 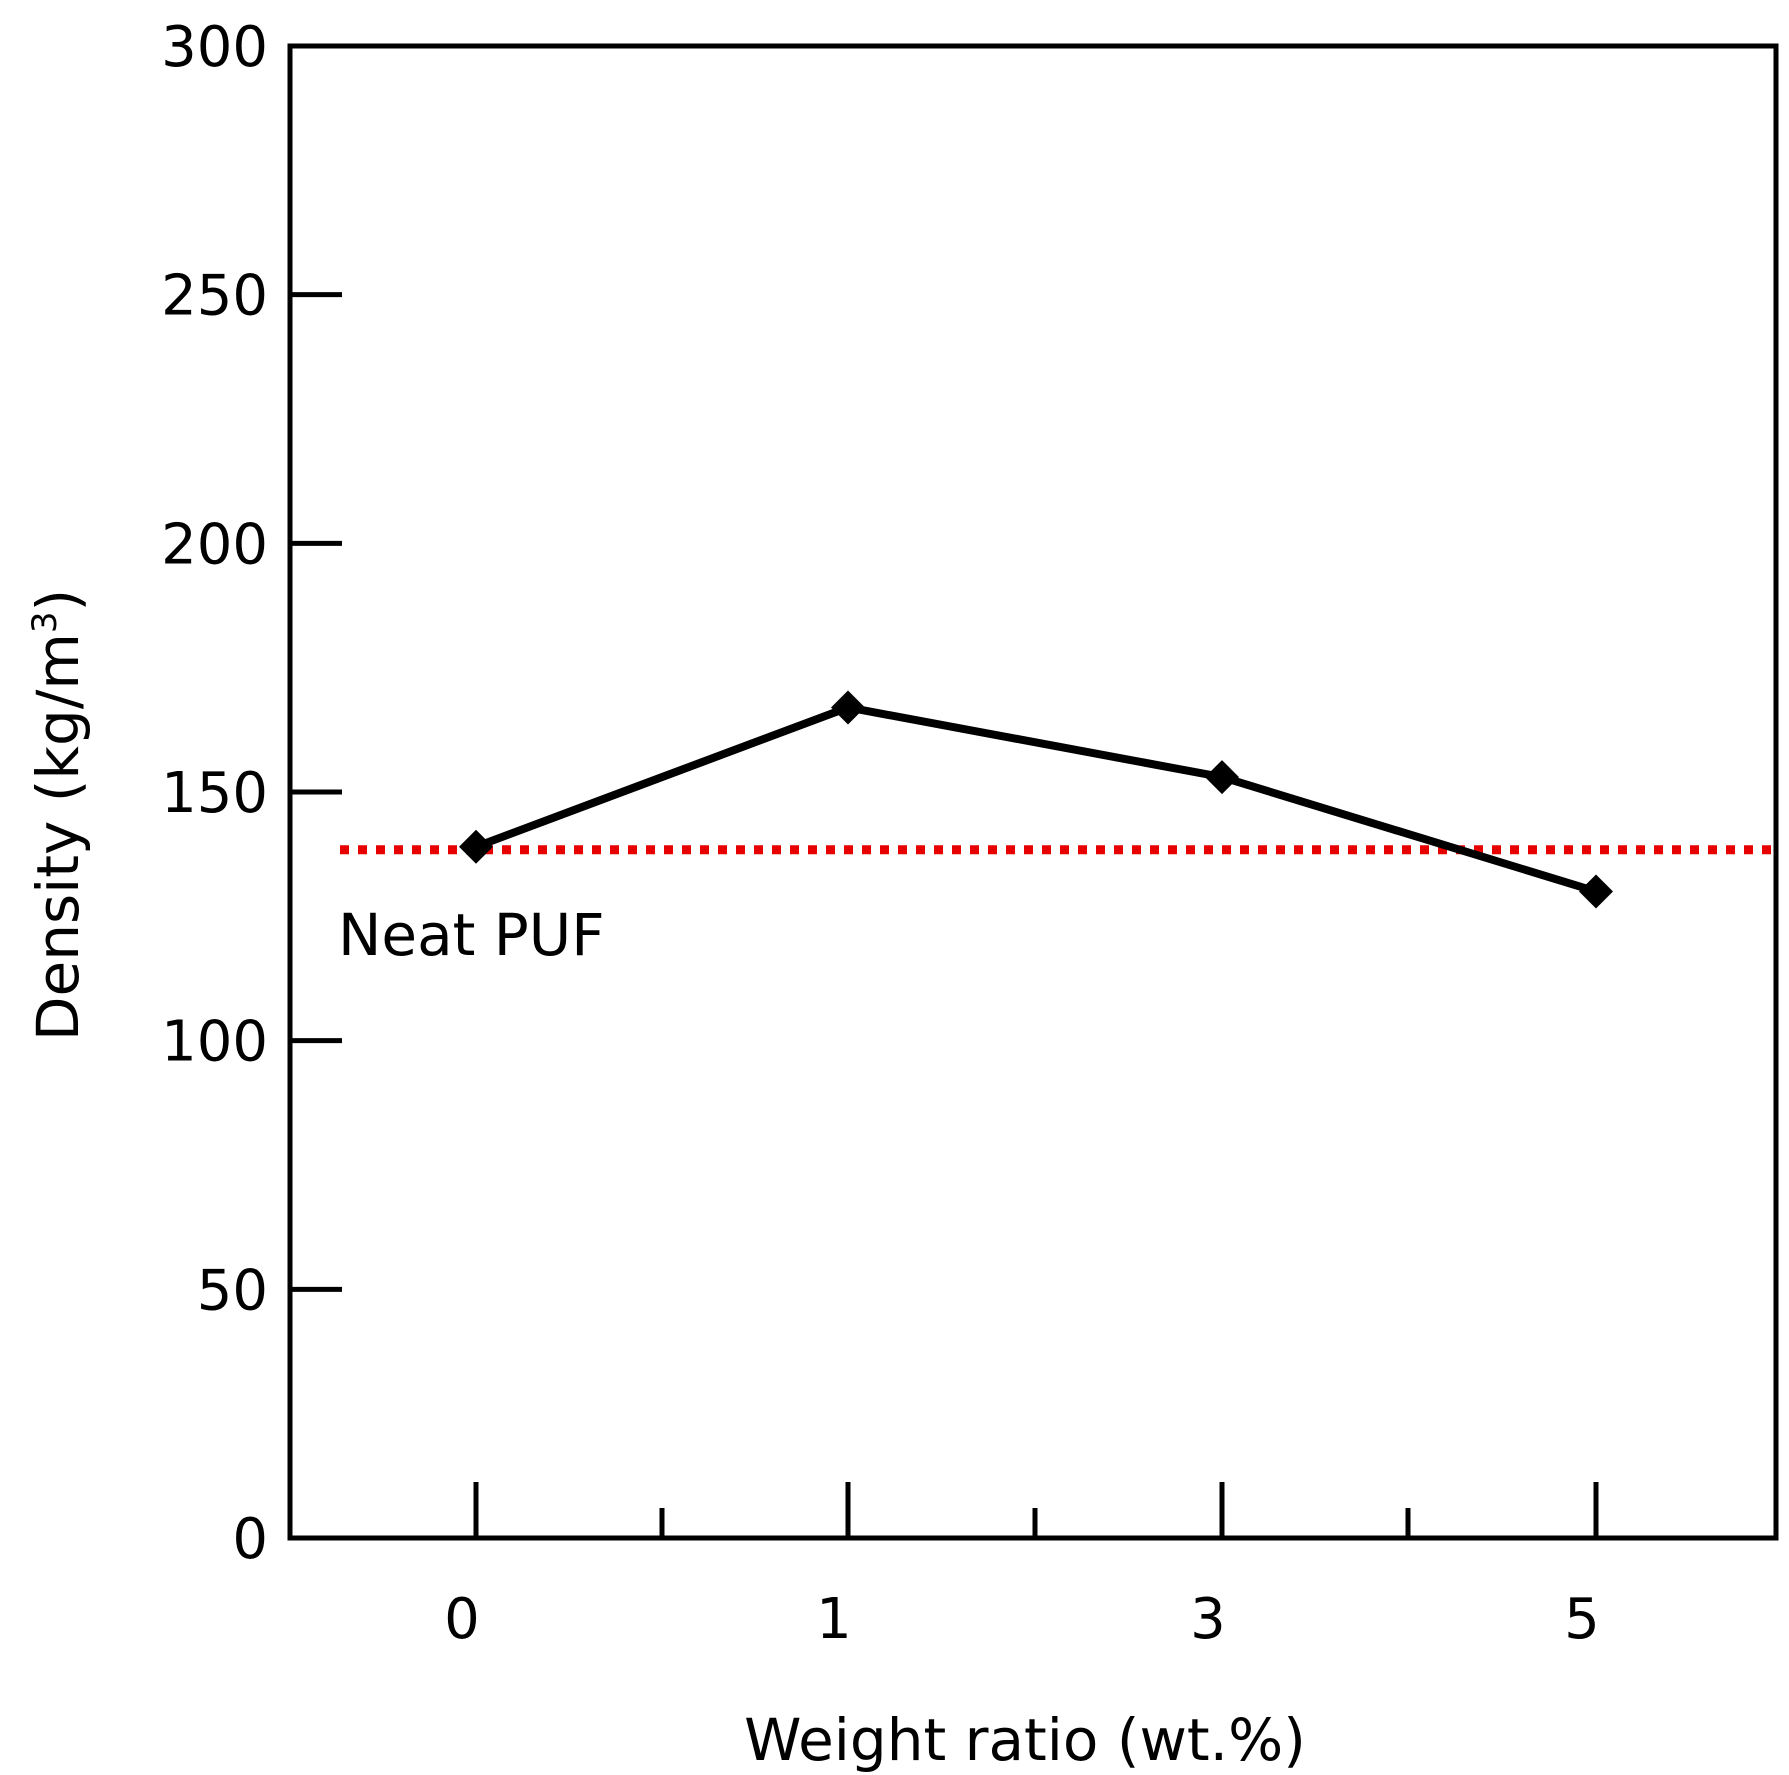 I want to click on y-axis-title: Density (kg/m3), so click(x=58, y=815).